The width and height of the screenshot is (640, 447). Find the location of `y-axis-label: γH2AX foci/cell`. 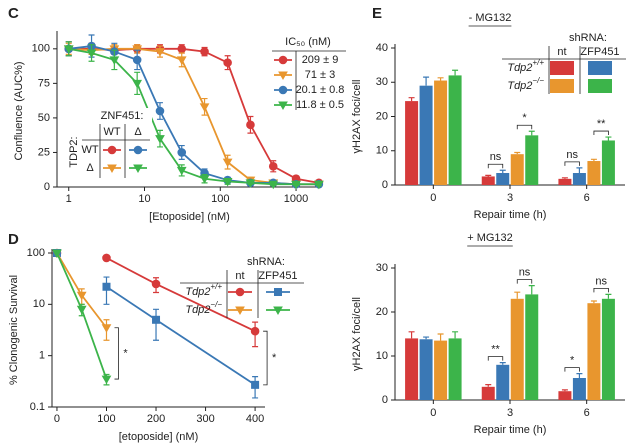

y-axis-label: γH2AX foci/cell is located at coordinates (357, 117).